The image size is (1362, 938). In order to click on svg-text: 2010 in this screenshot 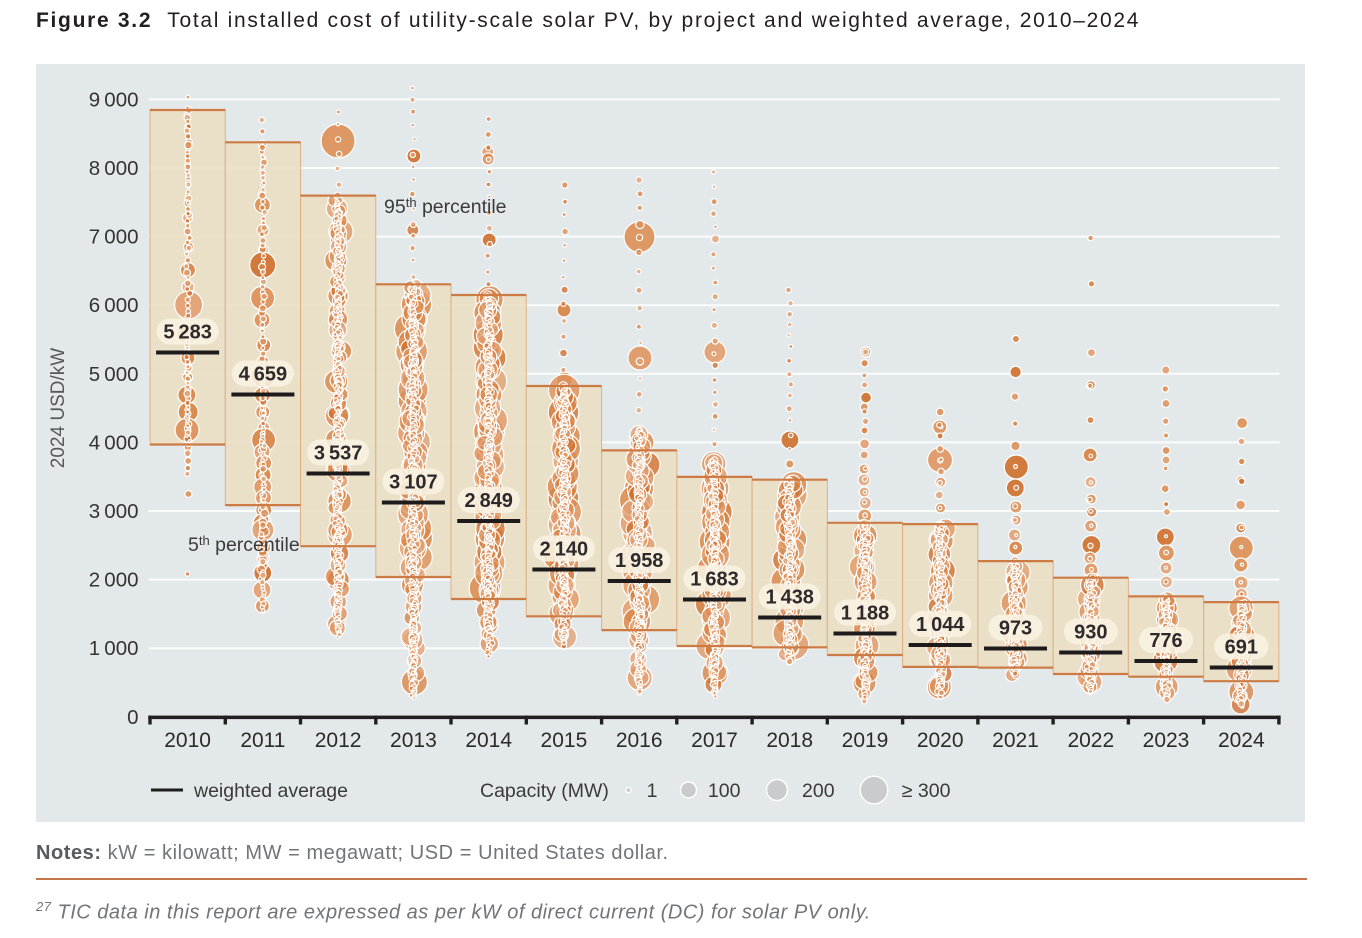, I will do `click(187, 740)`.